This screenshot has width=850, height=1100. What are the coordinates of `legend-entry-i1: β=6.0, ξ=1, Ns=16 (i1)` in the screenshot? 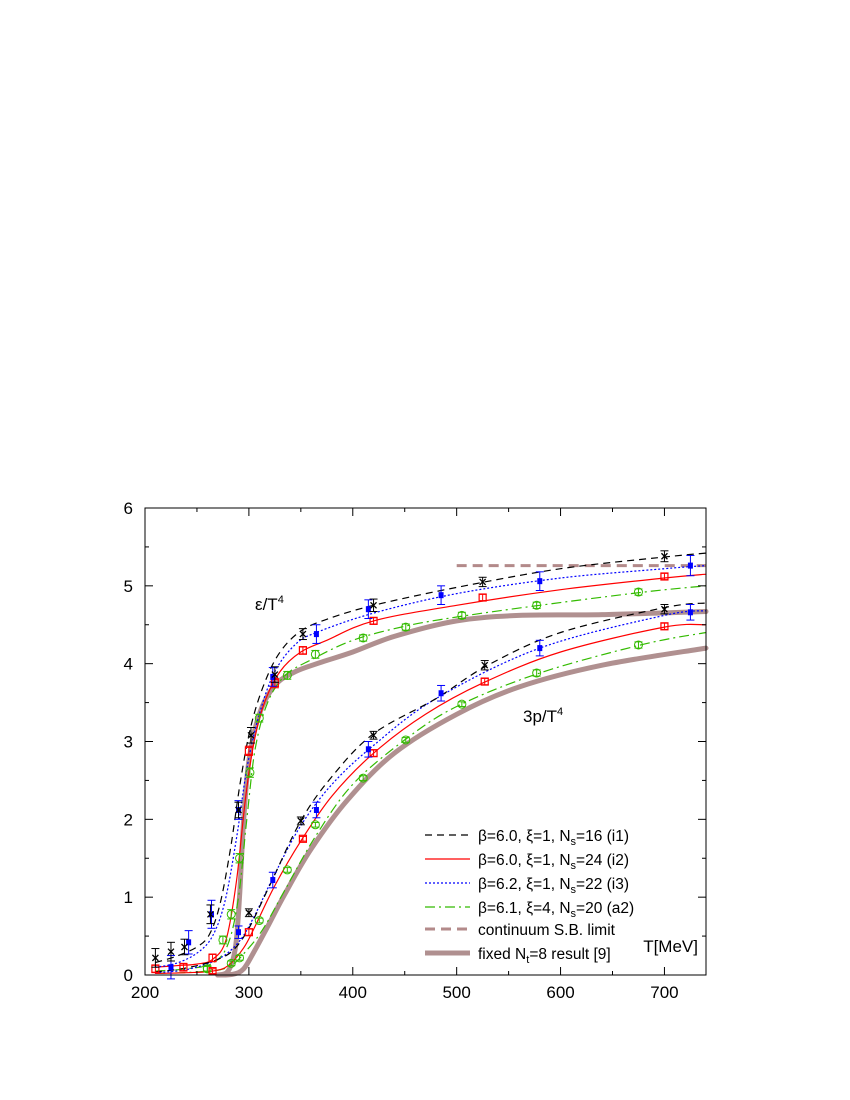 It's located at (527, 838).